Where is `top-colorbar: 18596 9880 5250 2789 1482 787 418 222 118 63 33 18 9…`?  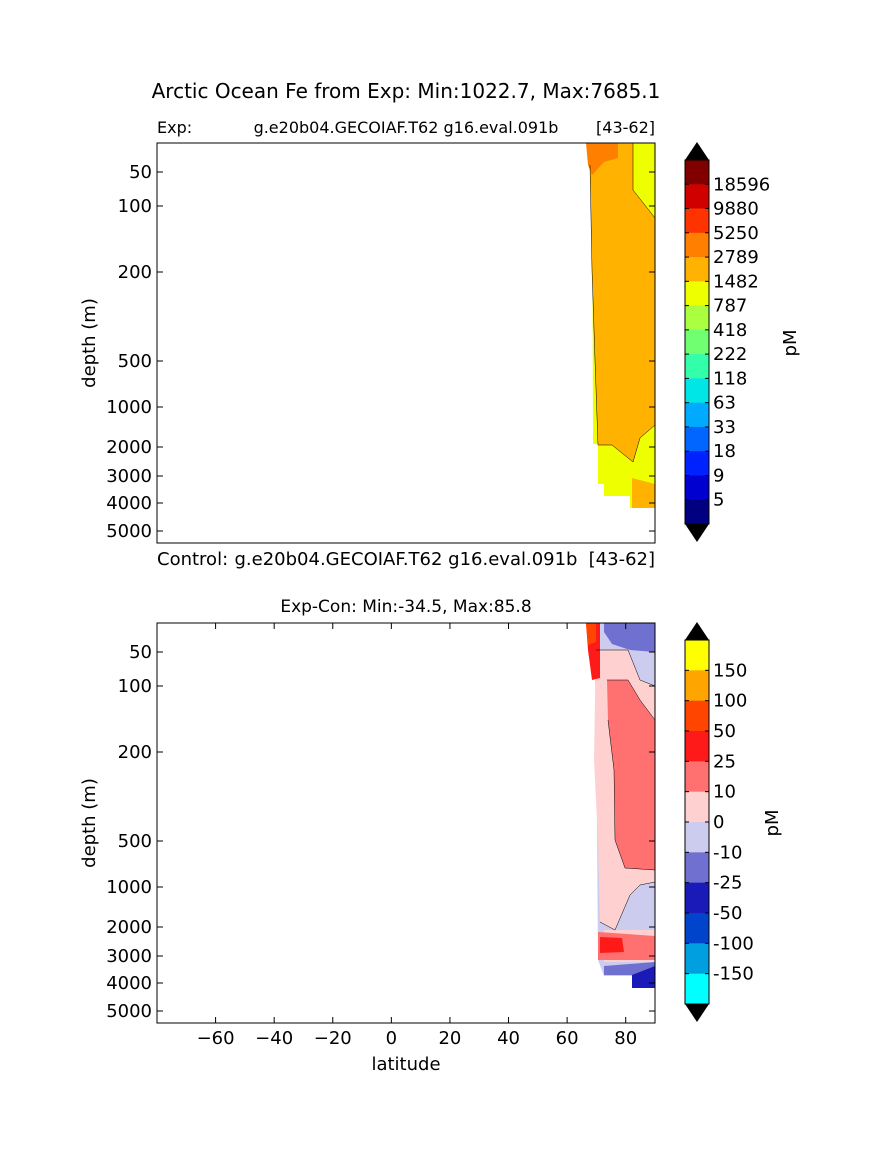
top-colorbar: 18596 9880 5250 2789 1482 787 418 222 118 63 33 18 9… is located at coordinates (727, 342).